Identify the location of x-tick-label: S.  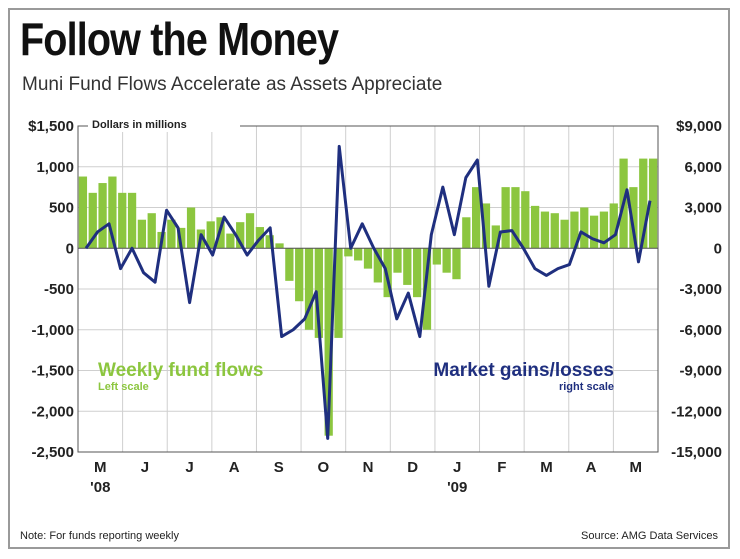
(279, 467).